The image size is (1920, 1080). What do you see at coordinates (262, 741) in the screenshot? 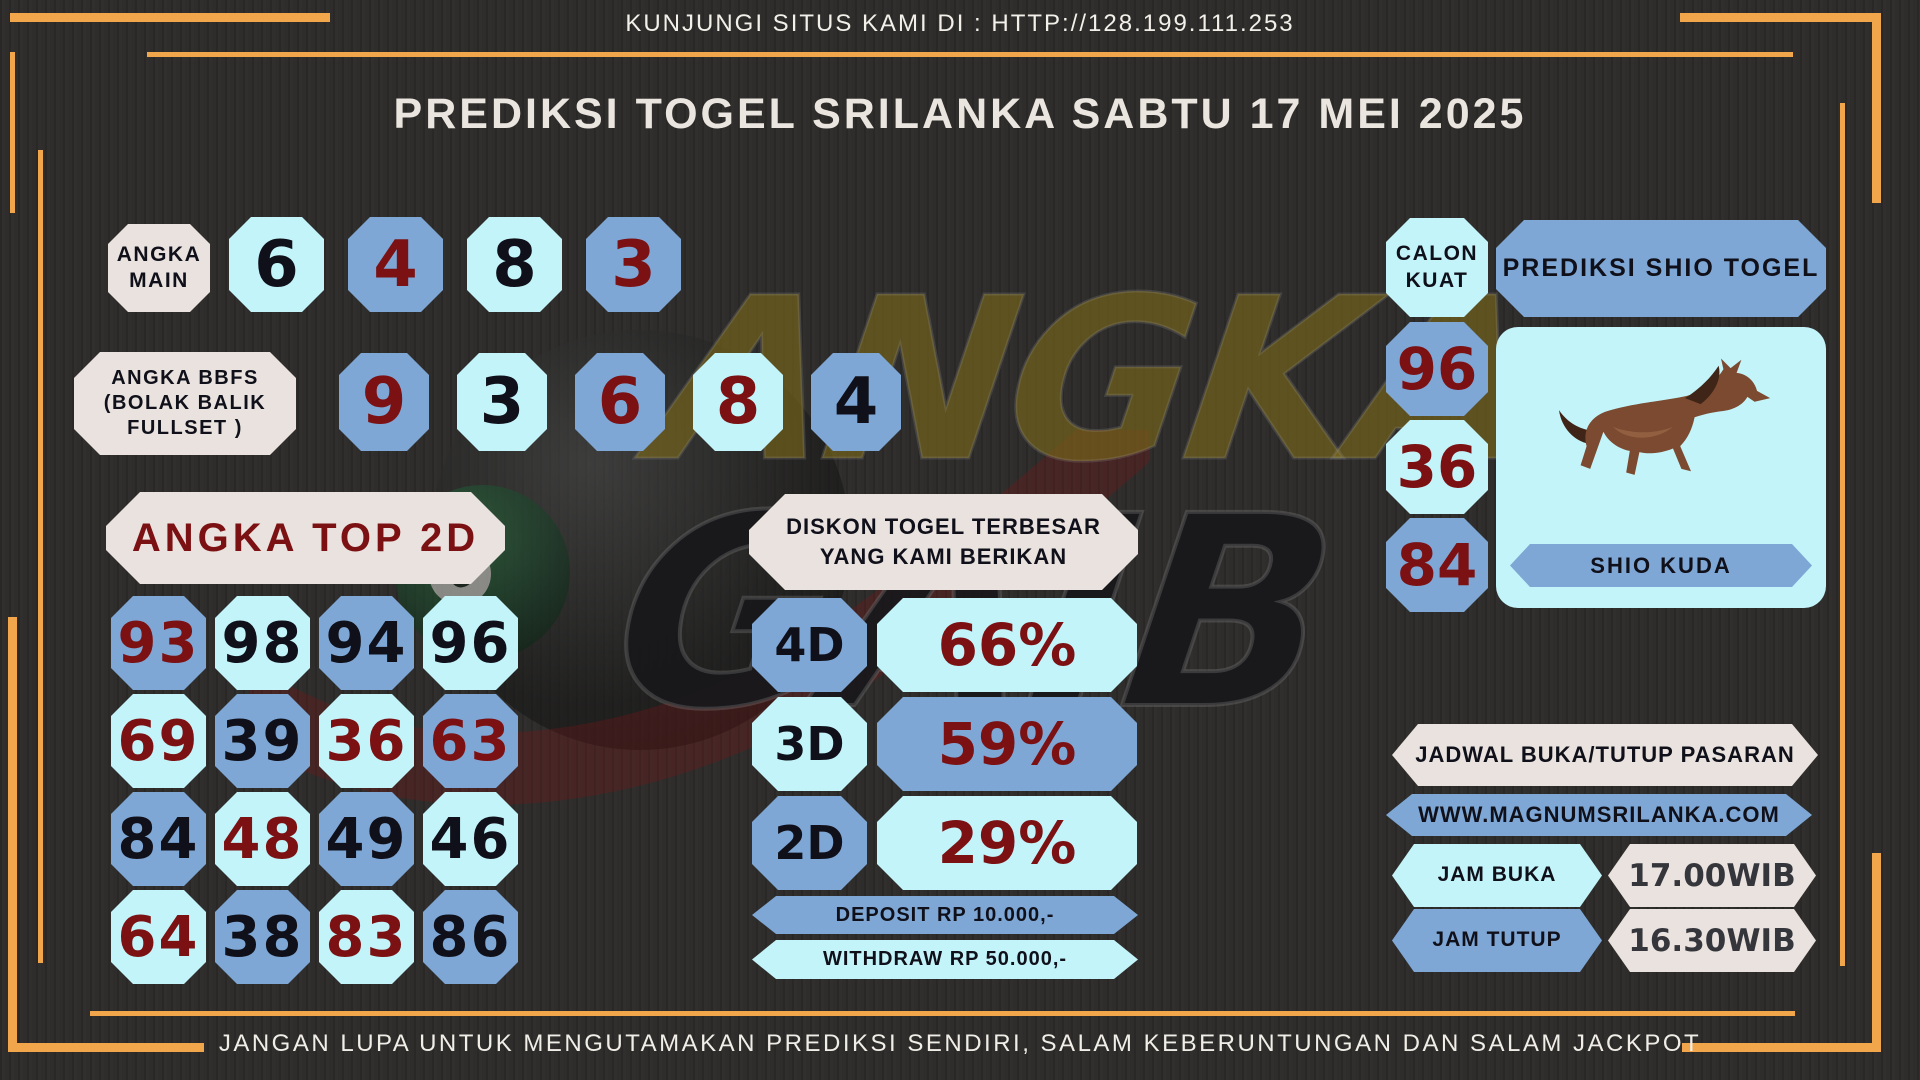
I see `top2d-cell: 39` at bounding box center [262, 741].